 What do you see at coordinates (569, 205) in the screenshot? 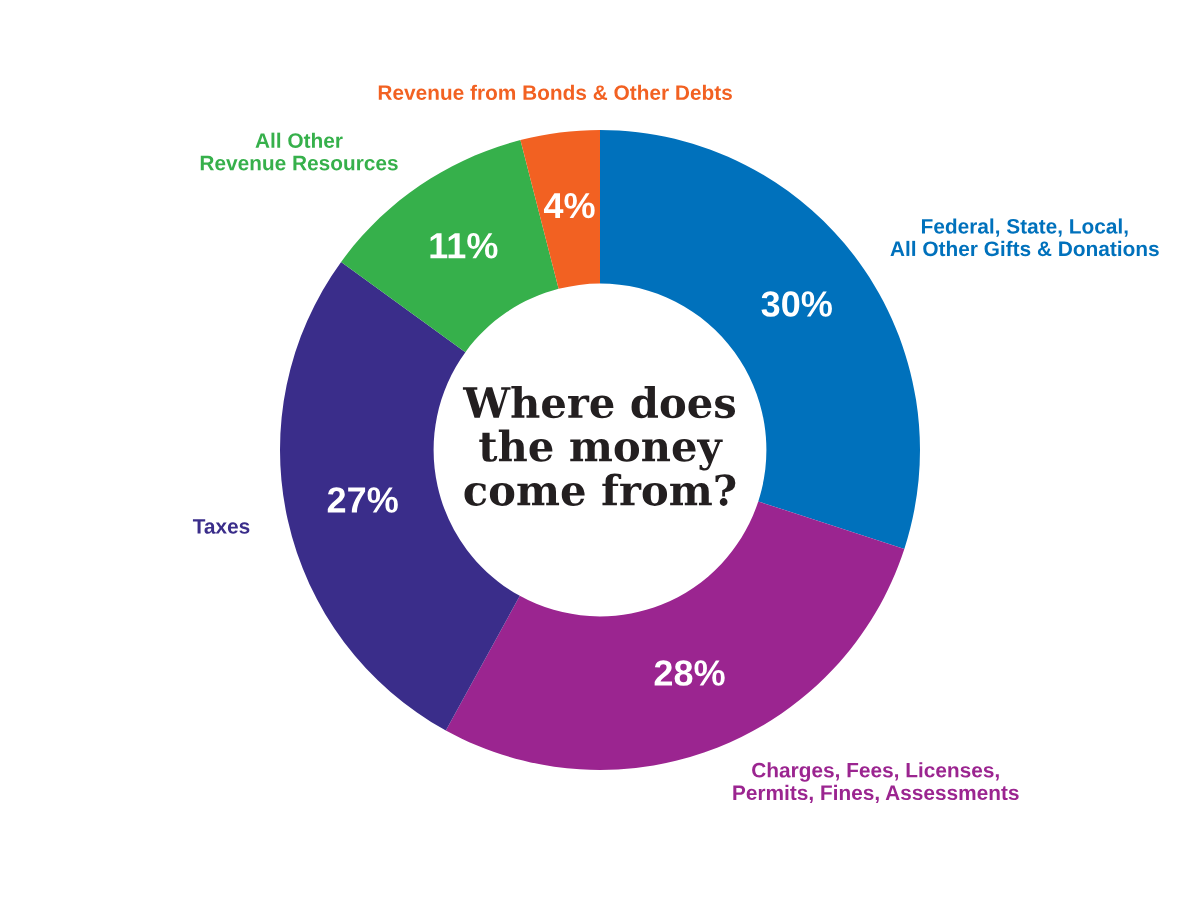
I see `data-label: 4%` at bounding box center [569, 205].